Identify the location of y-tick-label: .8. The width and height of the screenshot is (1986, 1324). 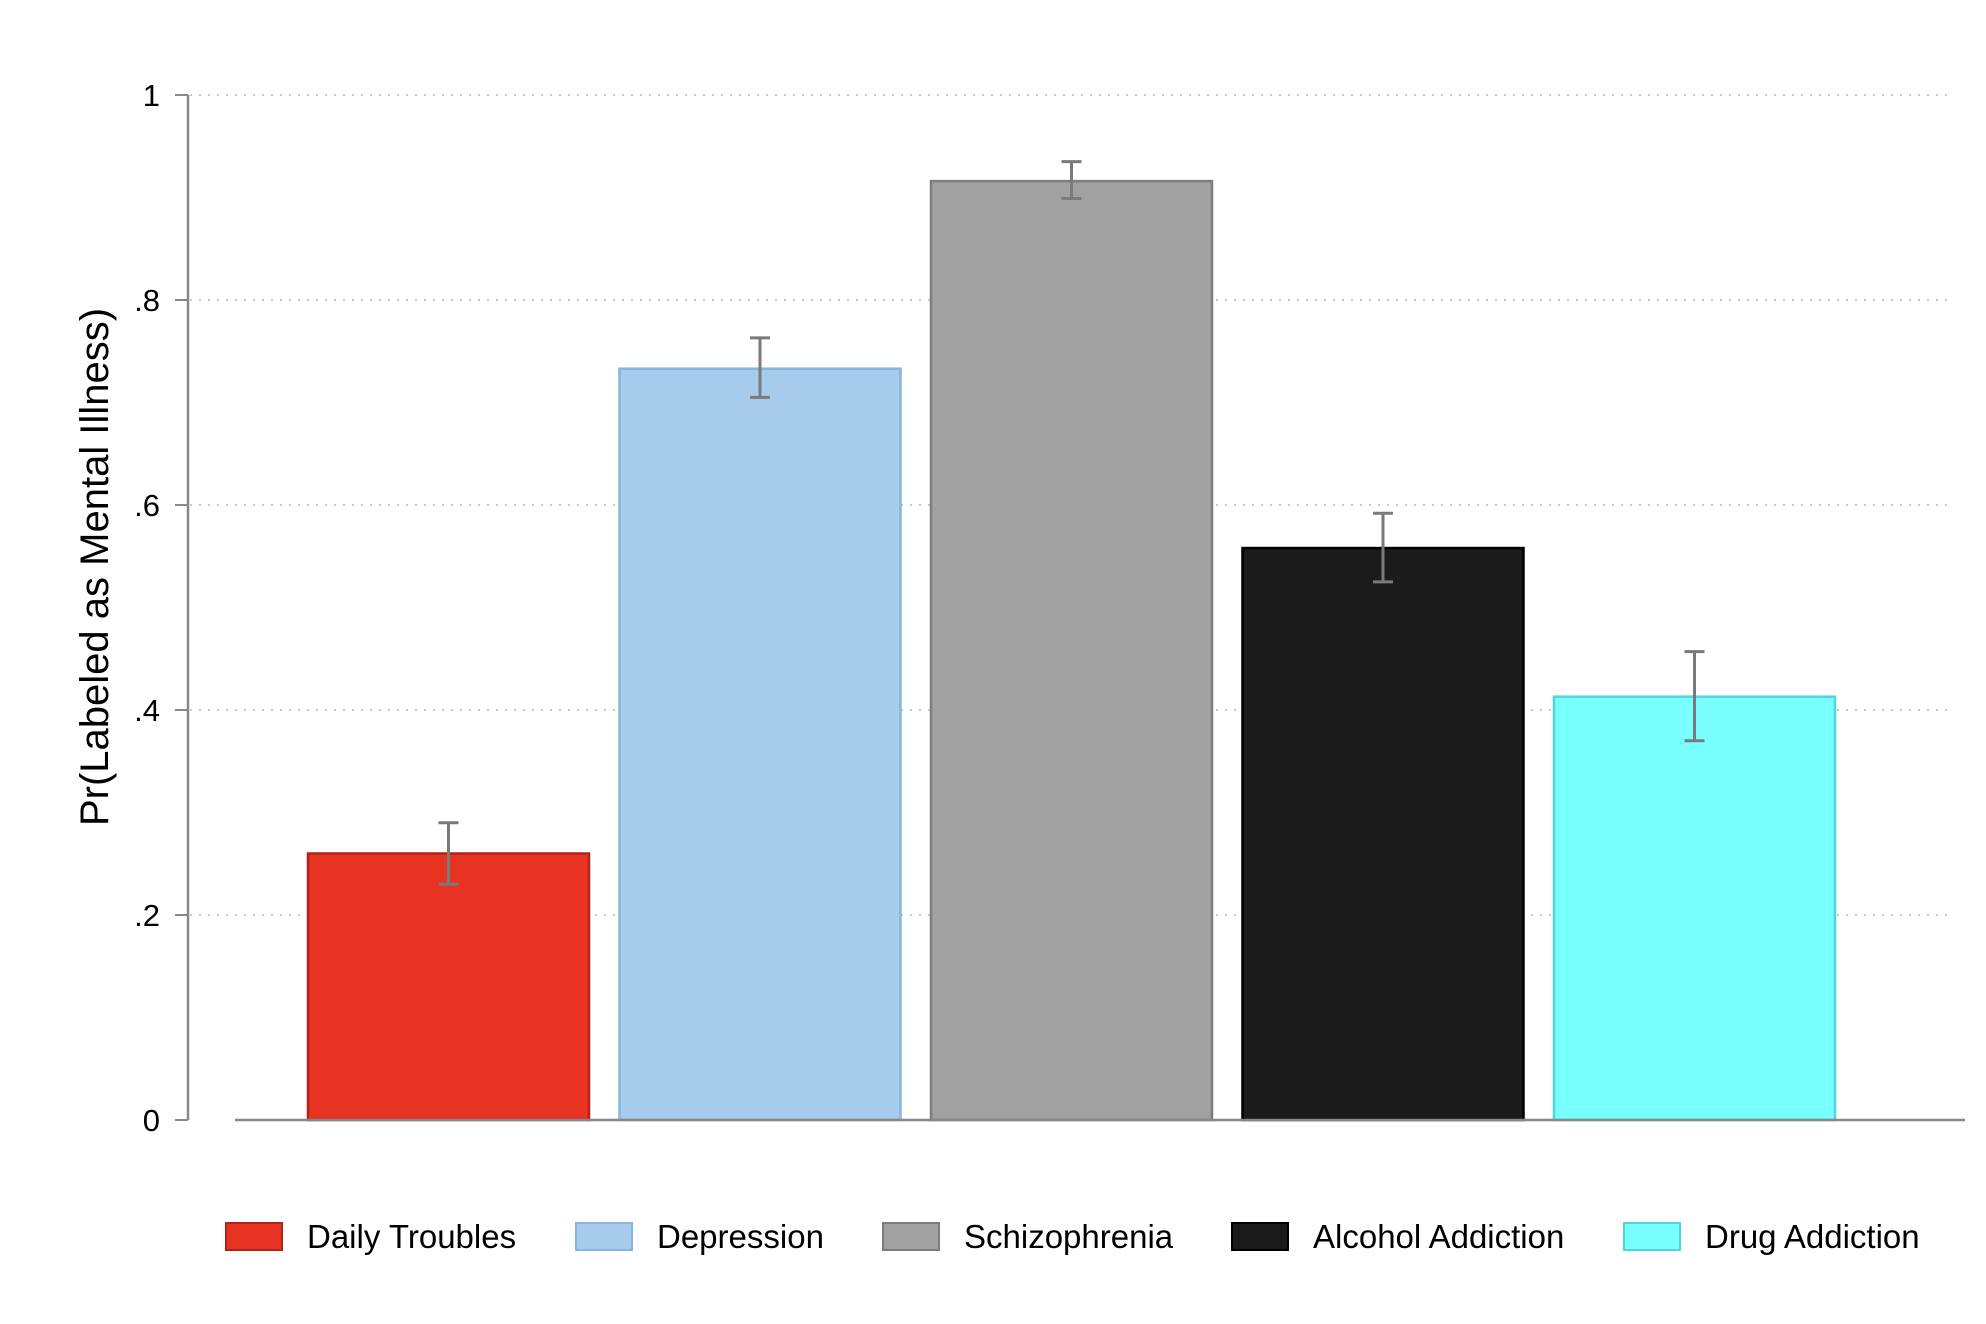
(147, 300).